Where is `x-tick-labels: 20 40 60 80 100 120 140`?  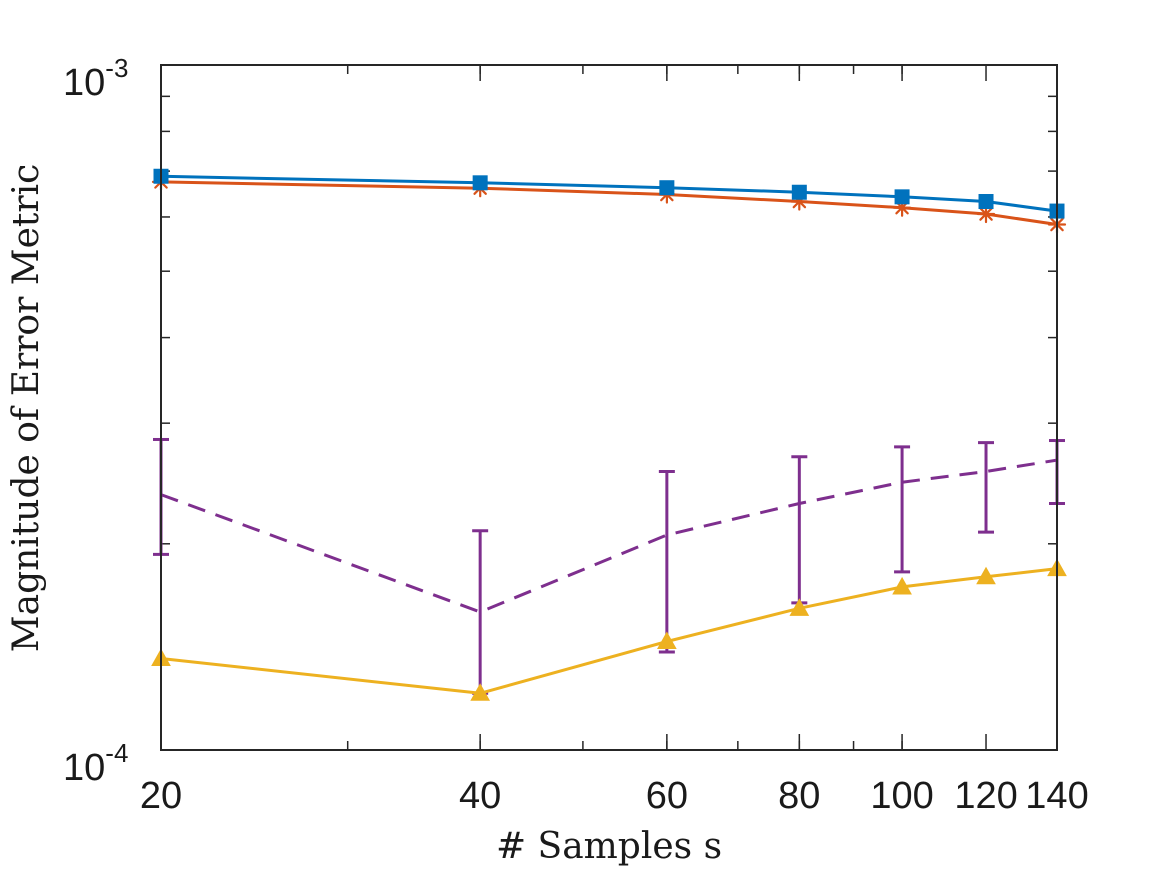
x-tick-labels: 20 40 60 80 100 120 140 is located at coordinates (614, 796).